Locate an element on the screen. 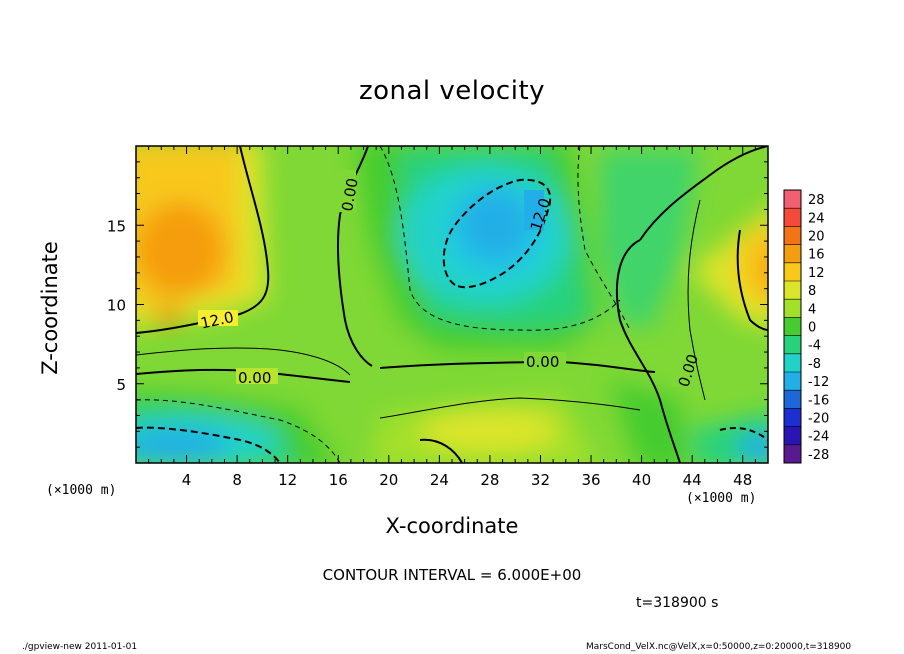 This screenshot has width=904, height=654. colorbar-label: 28 is located at coordinates (816, 200).